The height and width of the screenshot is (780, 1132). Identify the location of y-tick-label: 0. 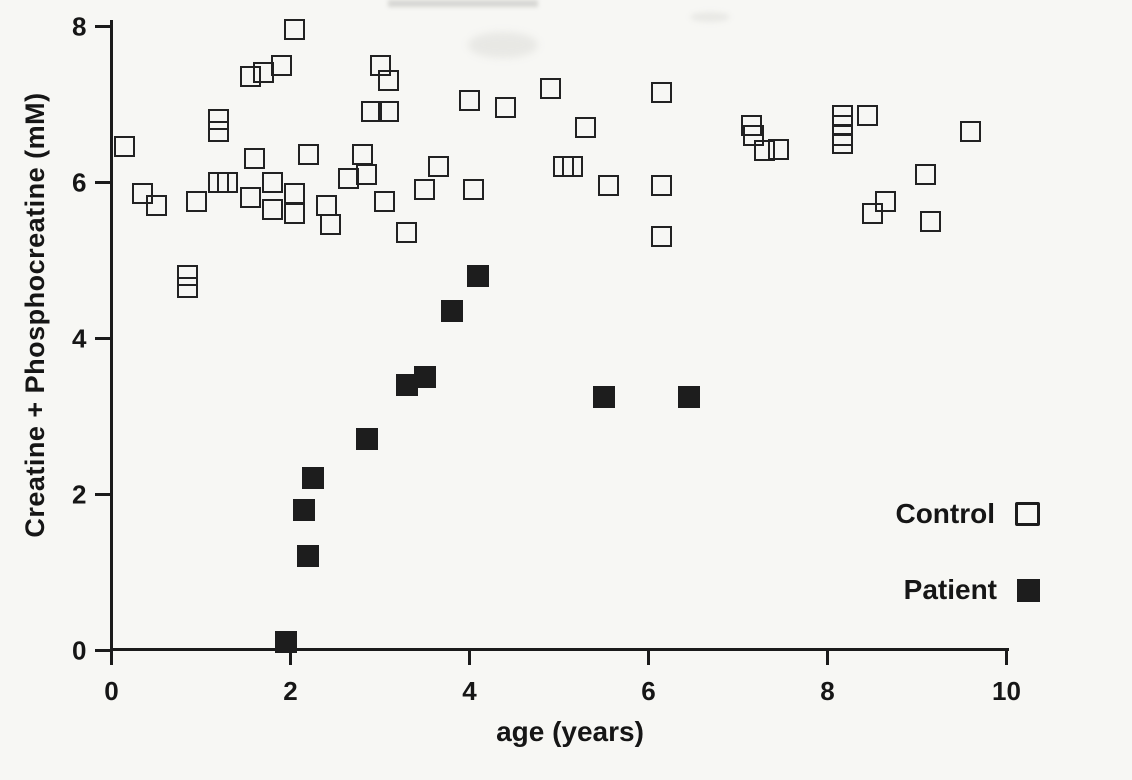
(79, 650).